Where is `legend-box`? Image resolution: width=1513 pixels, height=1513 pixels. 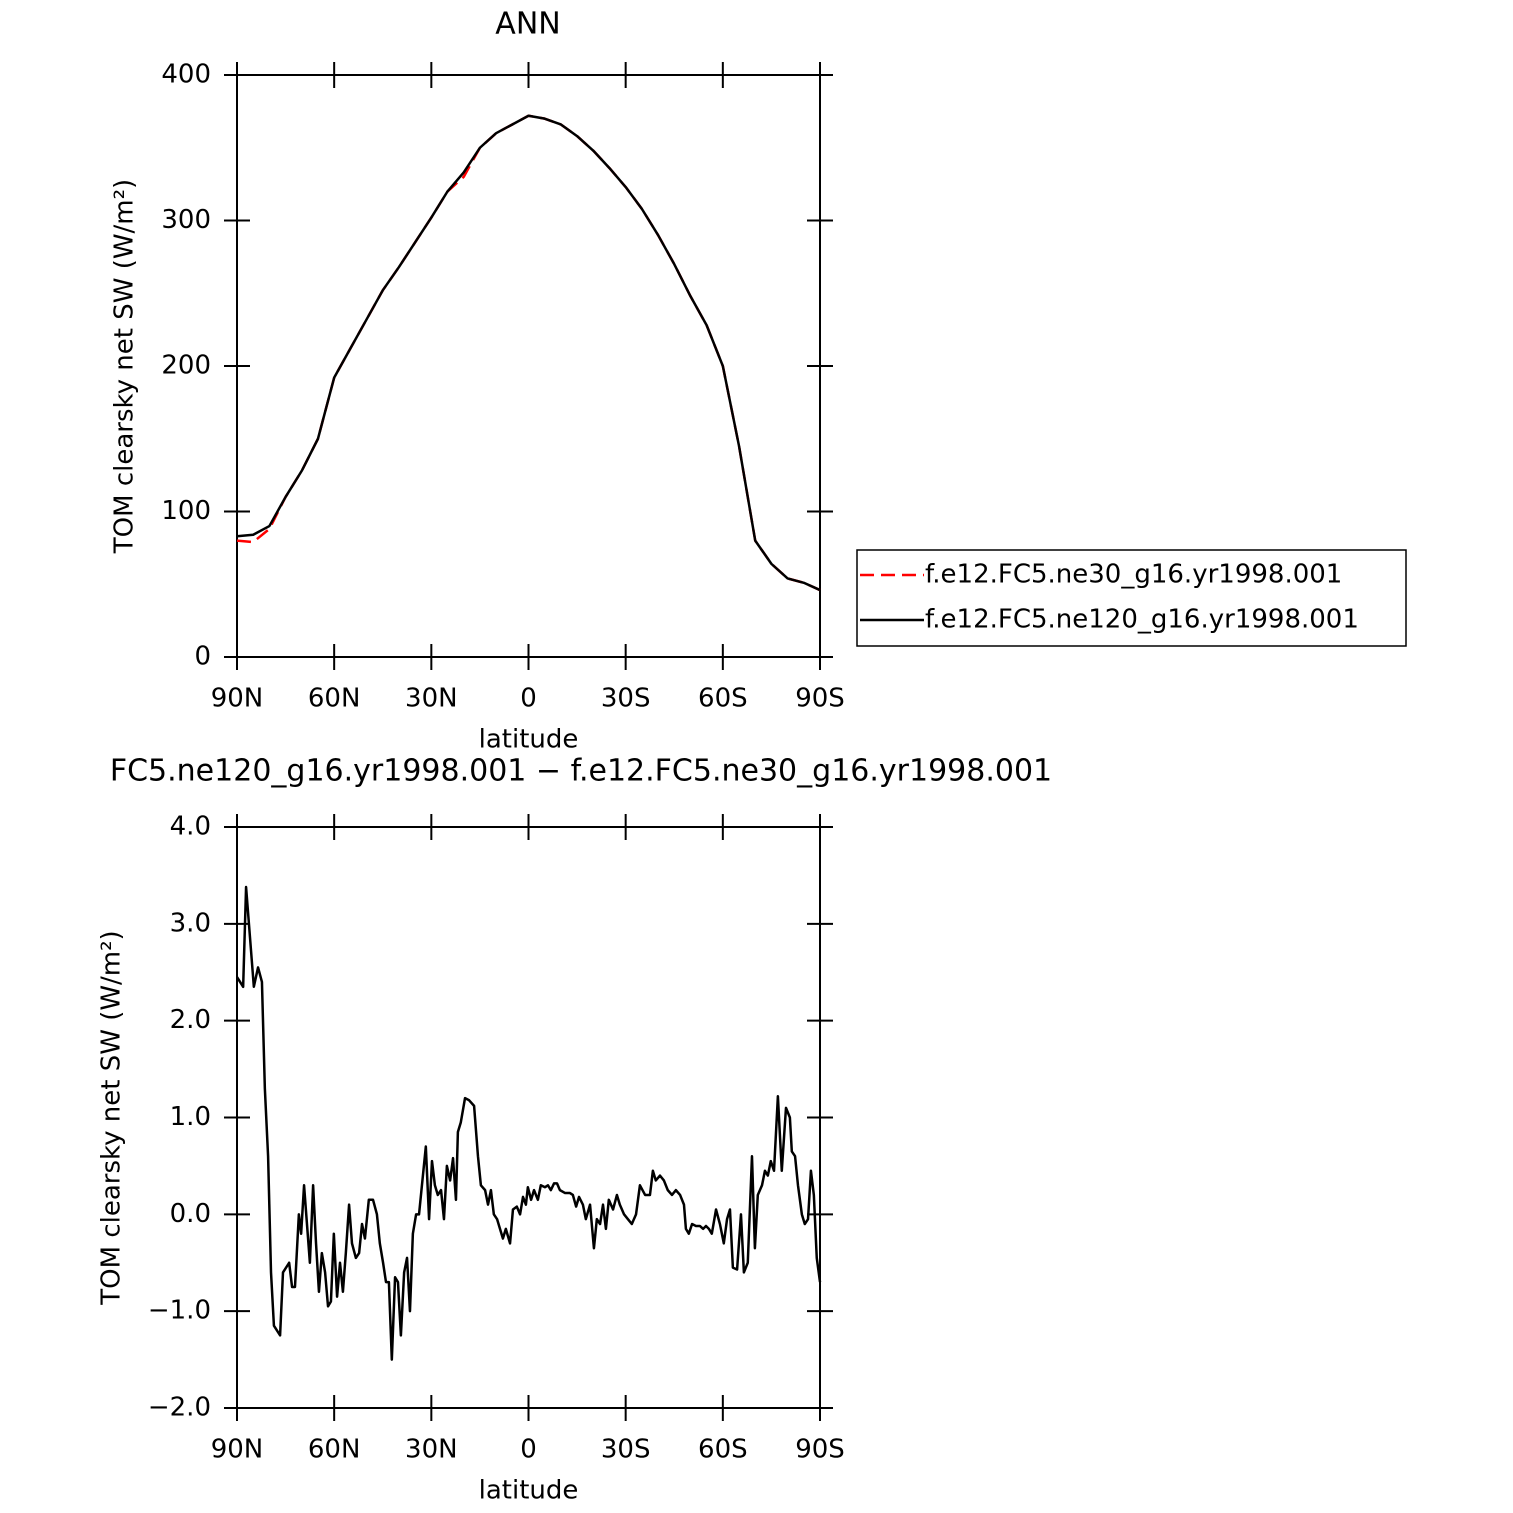 legend-box is located at coordinates (1131, 598).